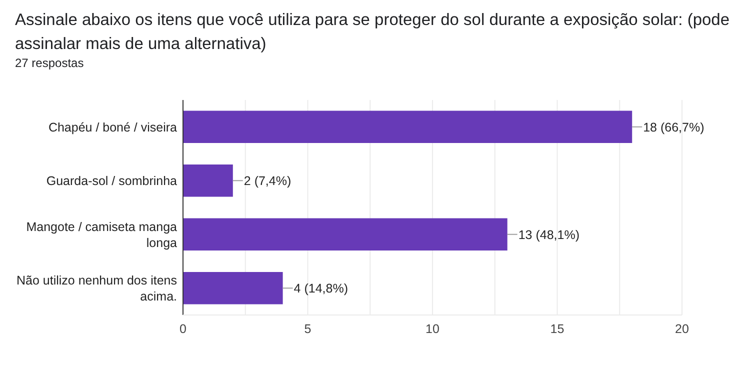 Image resolution: width=743 pixels, height=370 pixels. Describe the element at coordinates (682, 329) in the screenshot. I see `x-tick-label: 20` at that location.